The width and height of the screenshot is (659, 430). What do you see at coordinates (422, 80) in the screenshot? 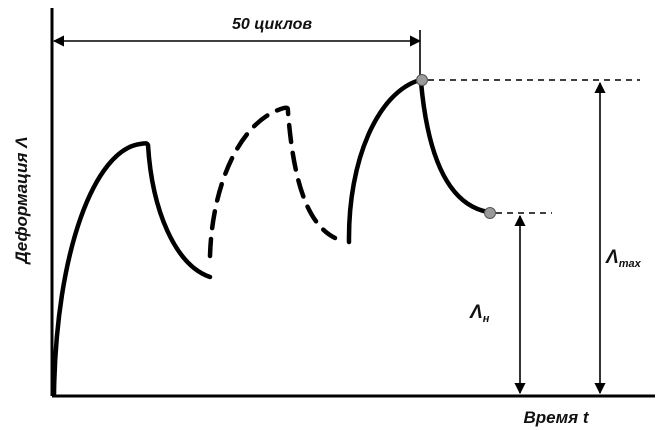
I see `max-point-marker` at bounding box center [422, 80].